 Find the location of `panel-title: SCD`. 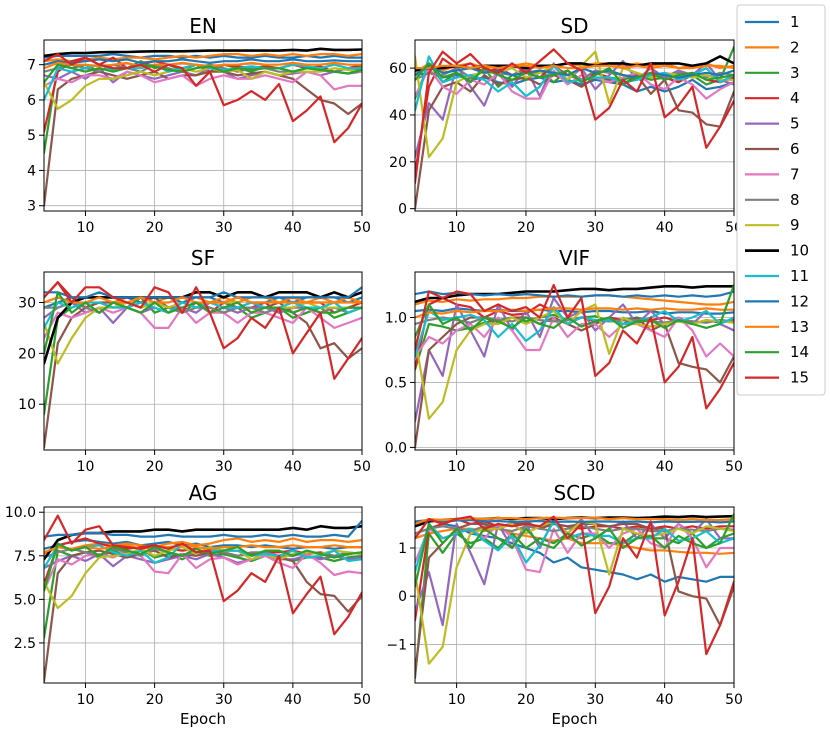

panel-title: SCD is located at coordinates (574, 493).